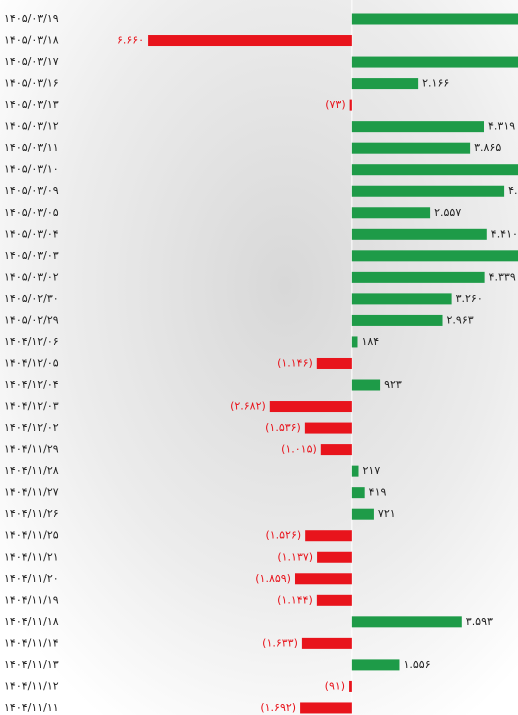 The image size is (518, 715). What do you see at coordinates (393, 384) in the screenshot?
I see `value-label: ۹۲۳` at bounding box center [393, 384].